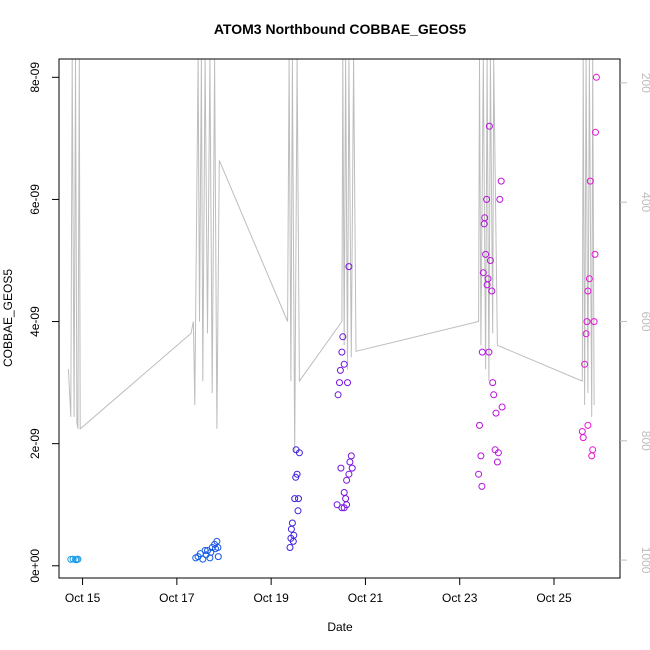  Describe the element at coordinates (554, 598) in the screenshot. I see `x-tick-label: Oct 25` at that location.